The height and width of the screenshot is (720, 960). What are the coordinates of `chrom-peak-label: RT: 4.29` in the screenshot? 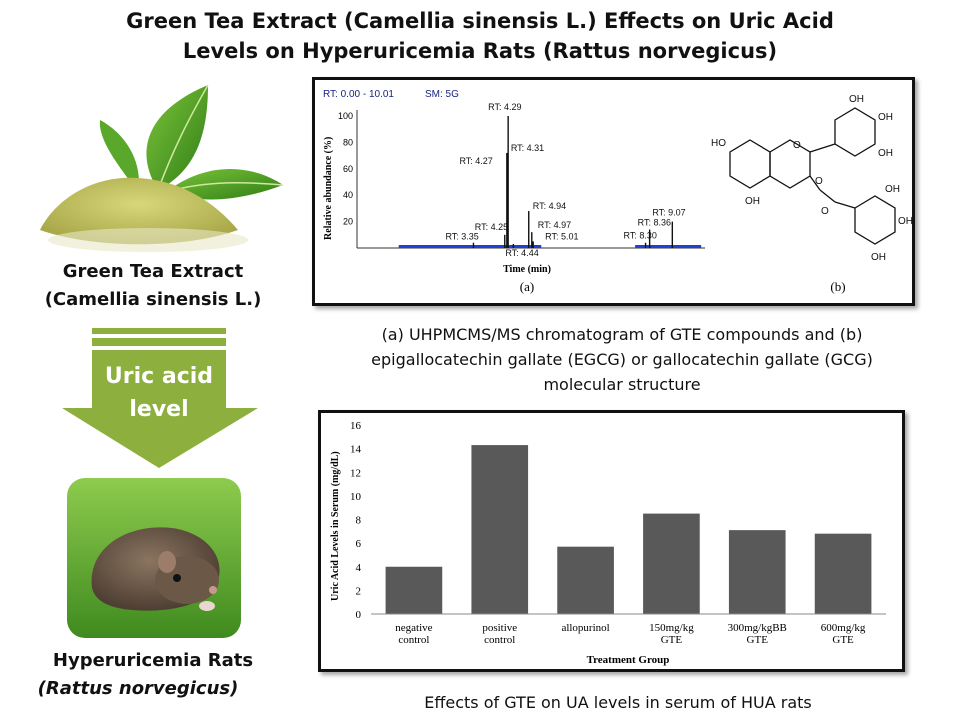 It's located at (504, 107).